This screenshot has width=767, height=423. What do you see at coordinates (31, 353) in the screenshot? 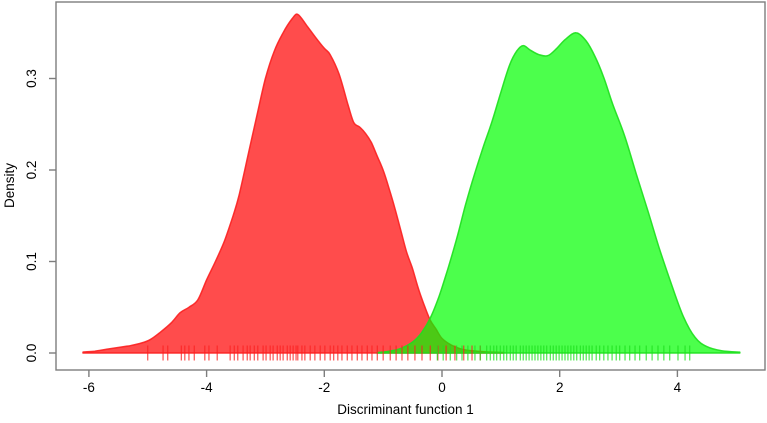
I see `y-axis-tick-label: 0.0` at bounding box center [31, 353].